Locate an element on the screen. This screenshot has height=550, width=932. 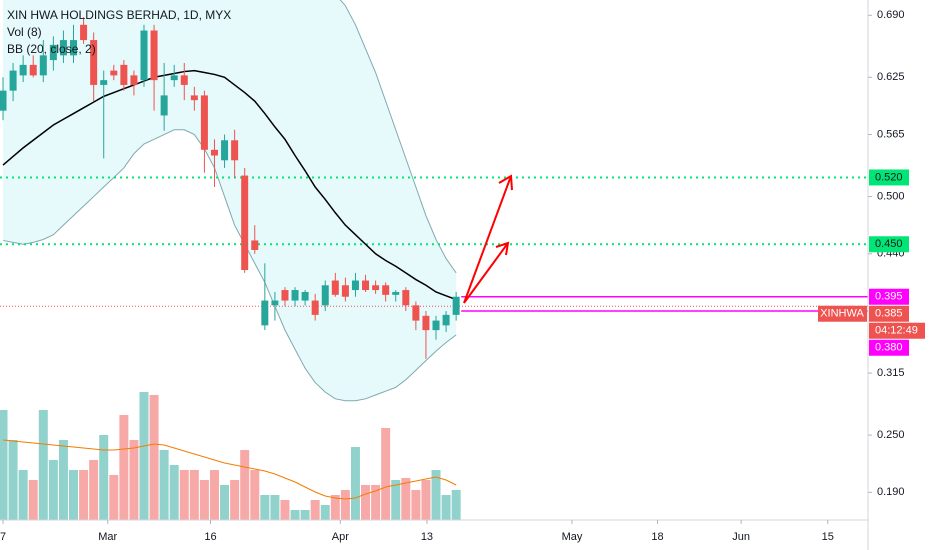
y-tick-label: 0.500 is located at coordinates (891, 196).